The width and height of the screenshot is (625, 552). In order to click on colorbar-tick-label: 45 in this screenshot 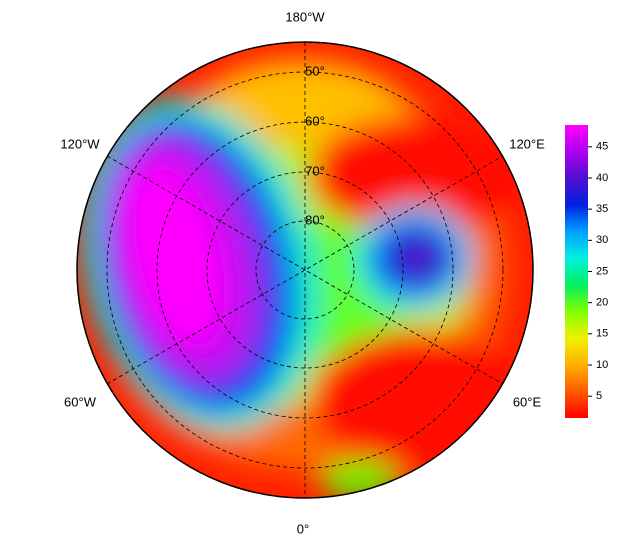, I will do `click(602, 147)`.